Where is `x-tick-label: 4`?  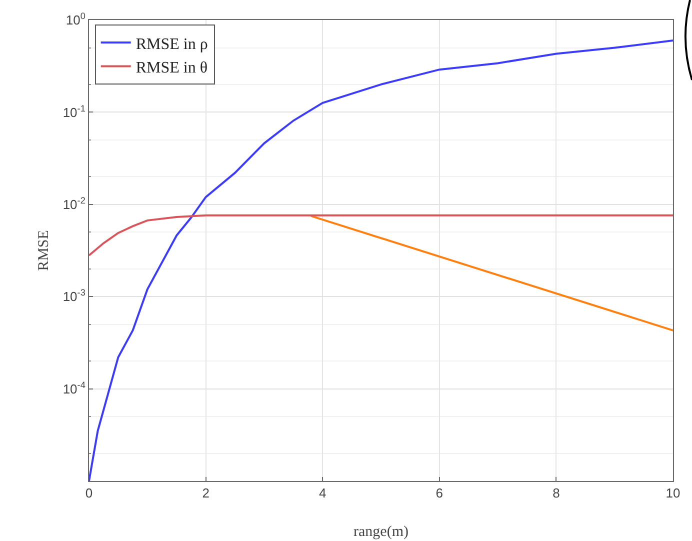
x-tick-label: 4 is located at coordinates (322, 493).